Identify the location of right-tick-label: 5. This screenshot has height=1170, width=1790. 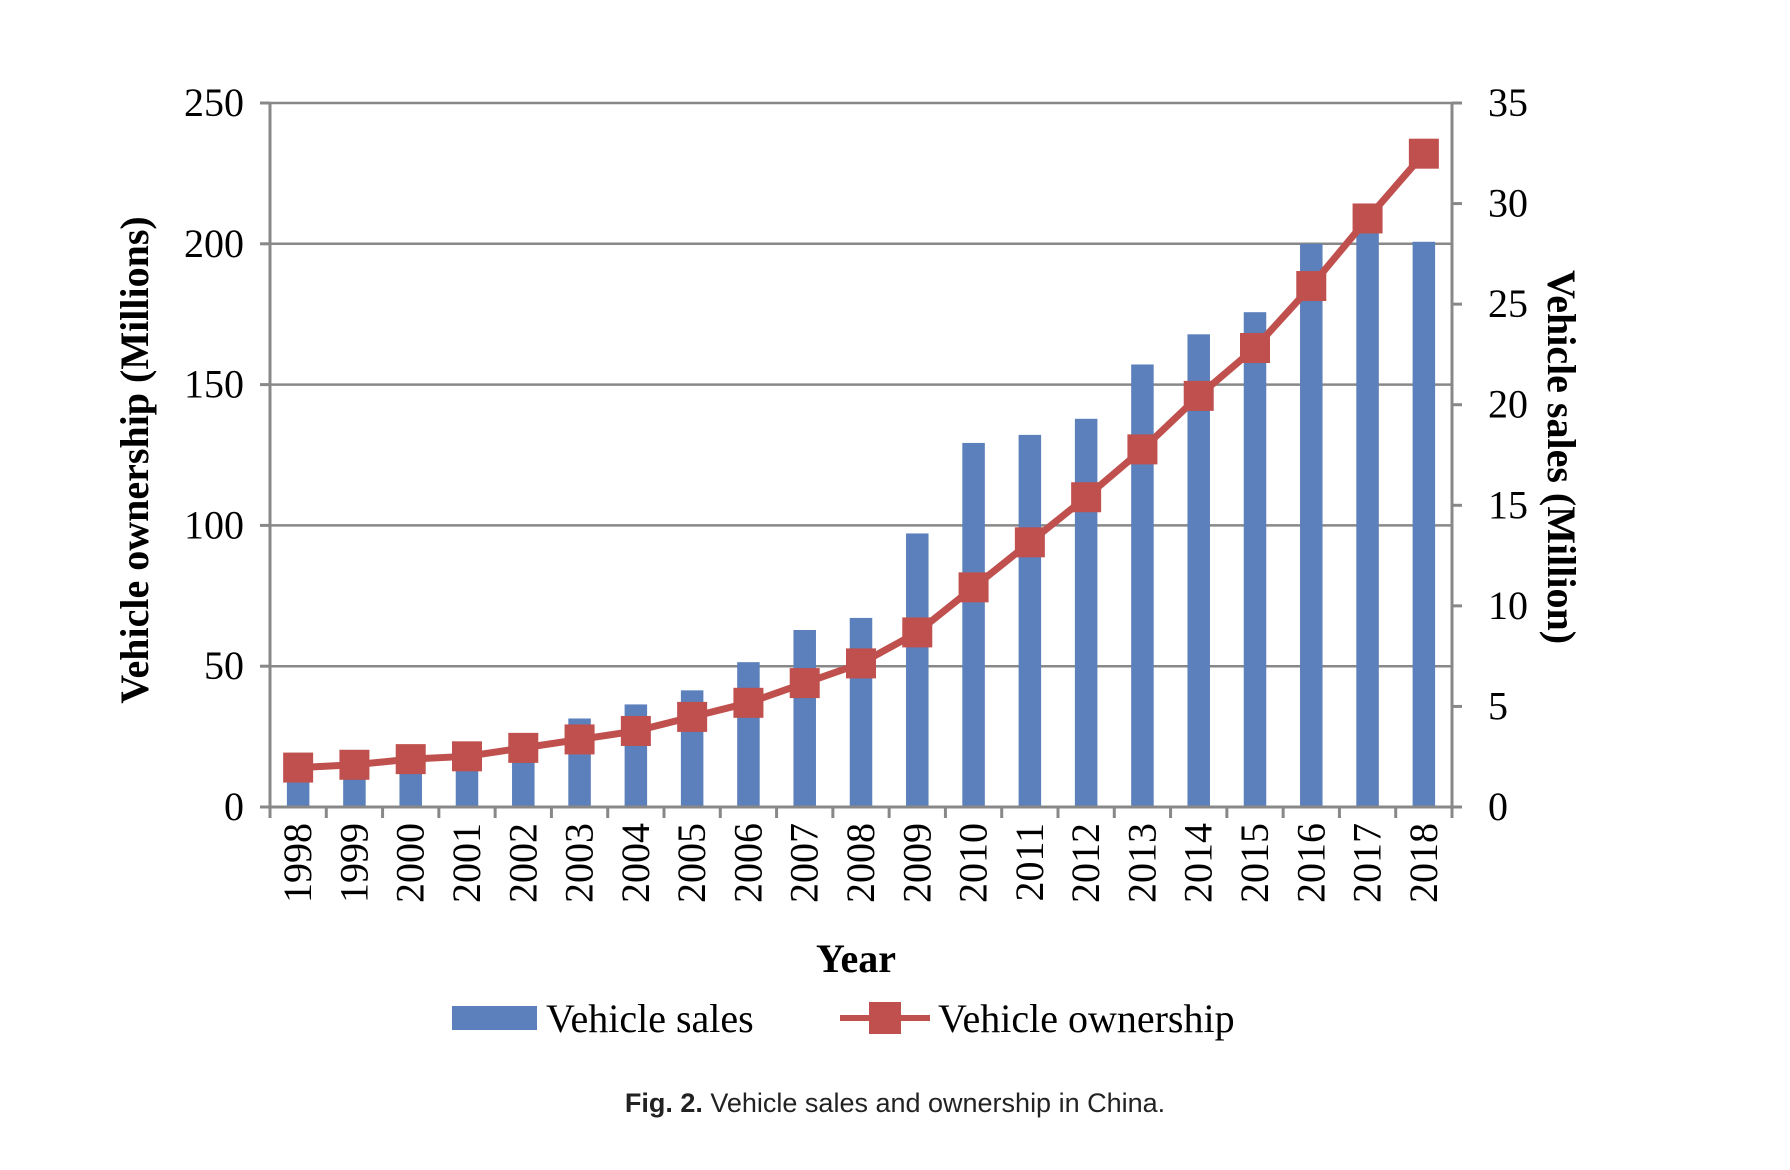
(1498, 705).